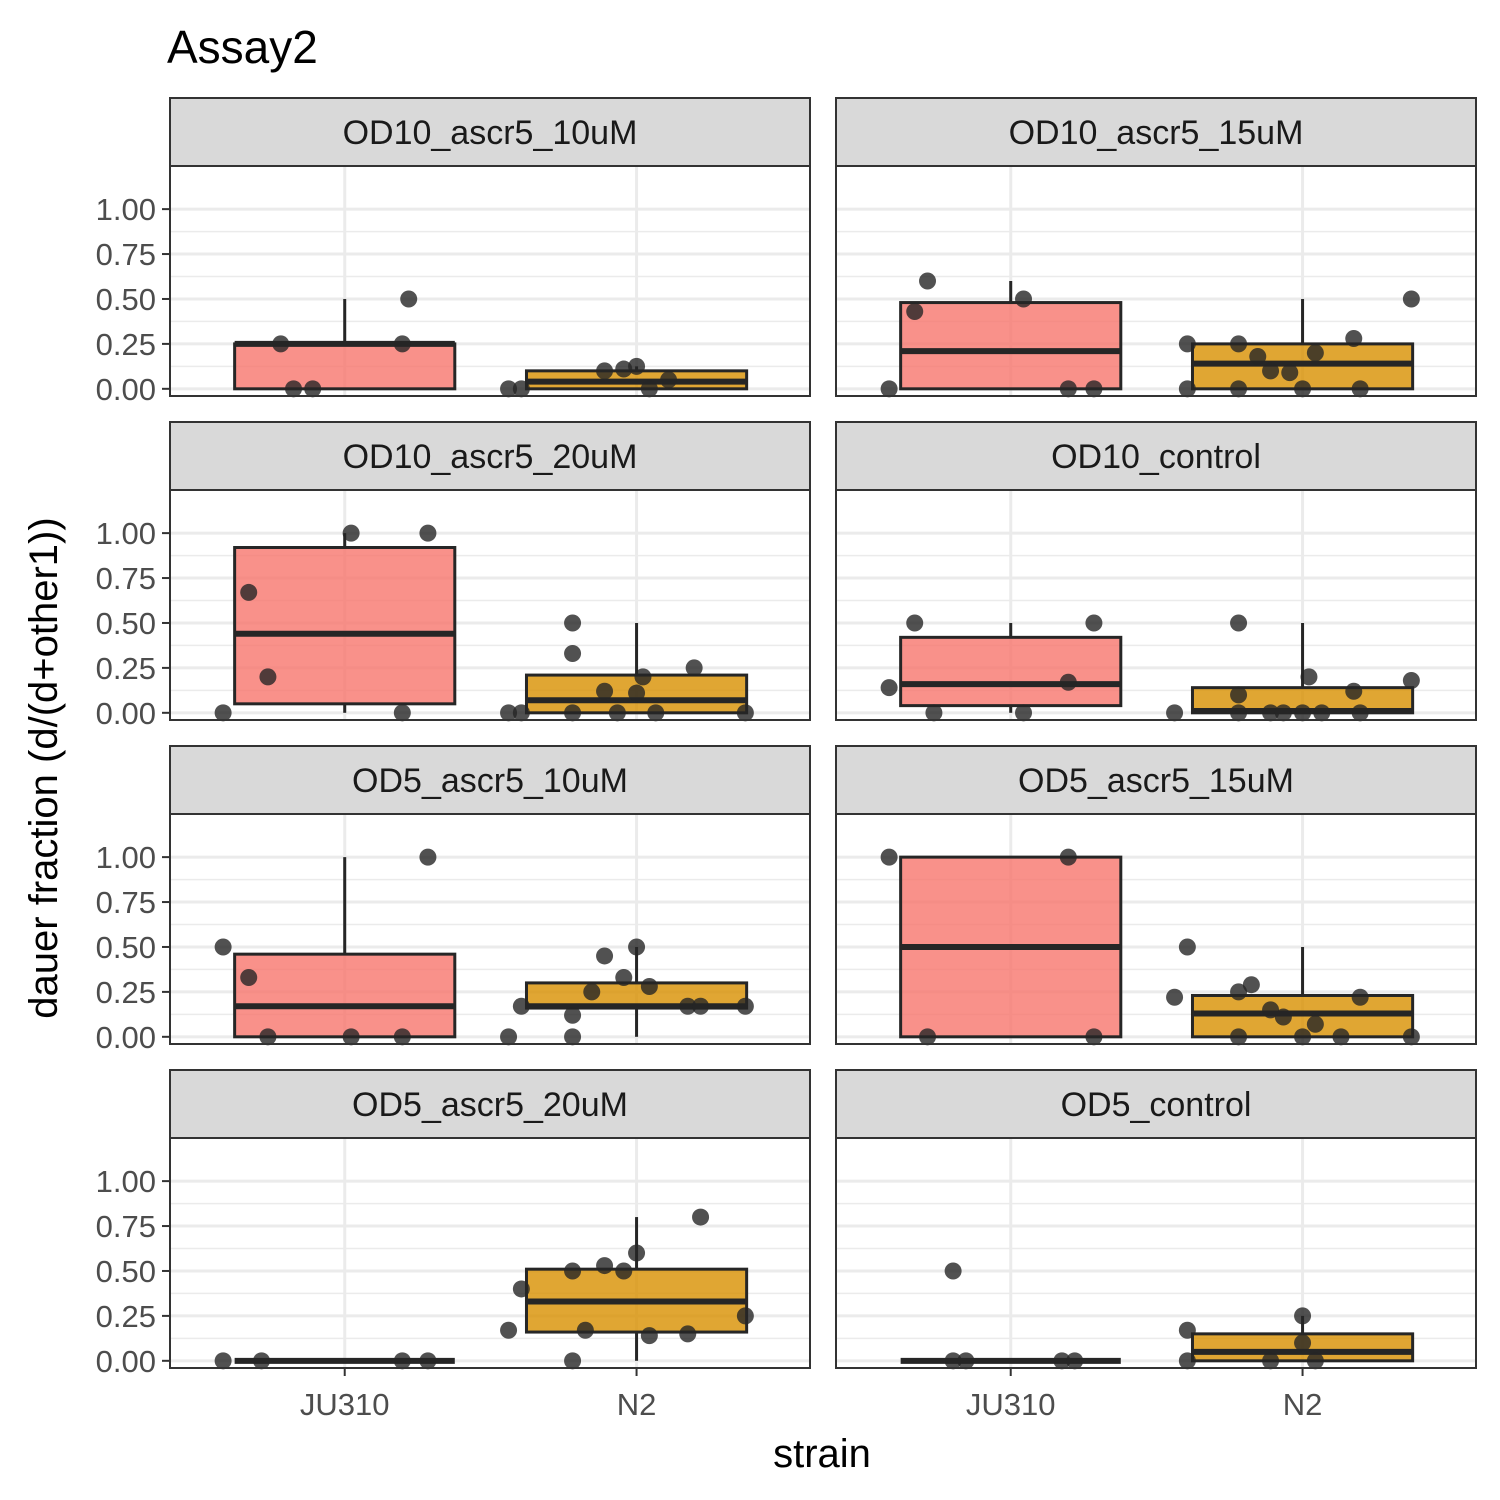 Image resolution: width=1500 pixels, height=1500 pixels. Describe the element at coordinates (1011, 1404) in the screenshot. I see `x-tick-label: JU310` at that location.